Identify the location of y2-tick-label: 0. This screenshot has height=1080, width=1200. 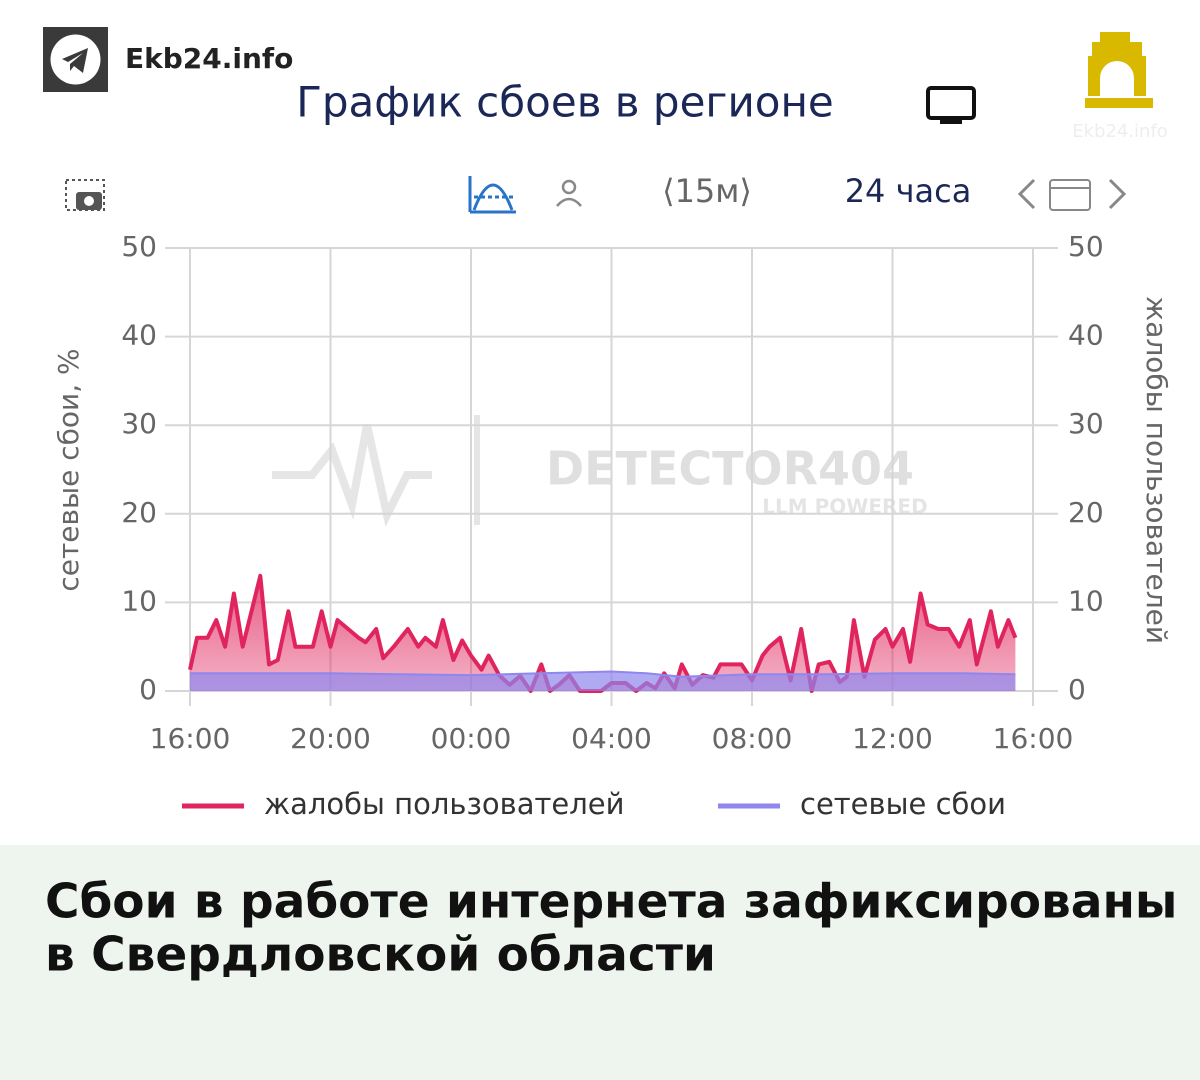
(1077, 689).